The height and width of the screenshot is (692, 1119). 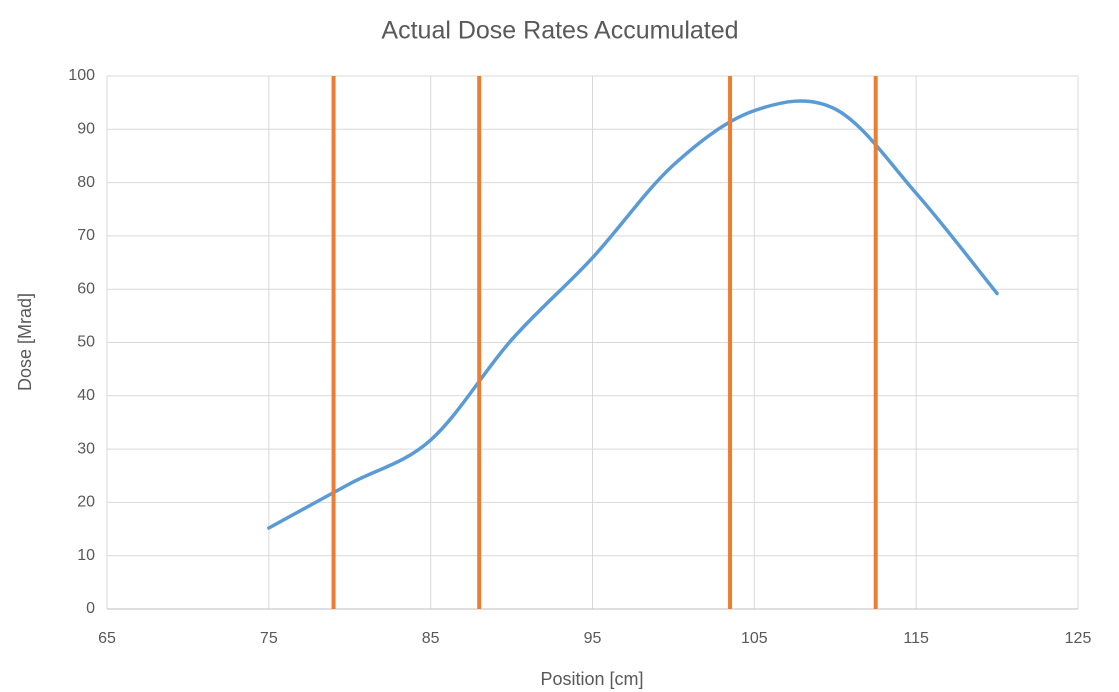 I want to click on x-tick-label: 75, so click(x=269, y=638).